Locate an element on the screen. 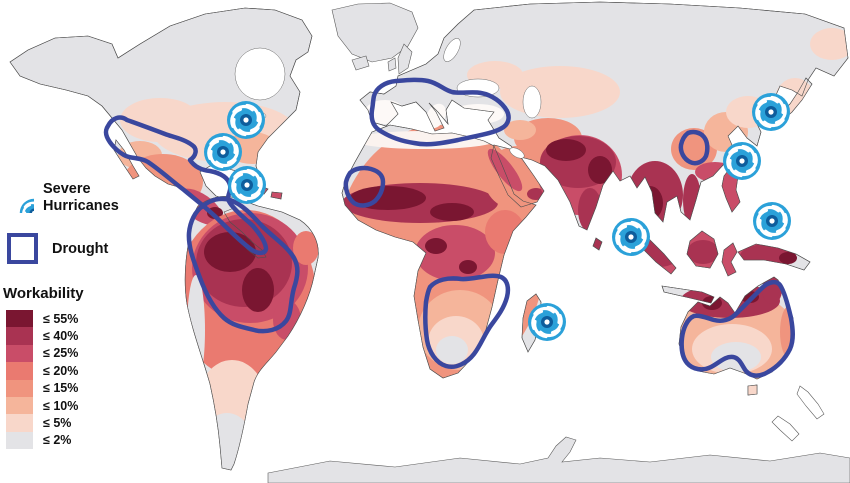  caspian-sea is located at coordinates (532, 102).